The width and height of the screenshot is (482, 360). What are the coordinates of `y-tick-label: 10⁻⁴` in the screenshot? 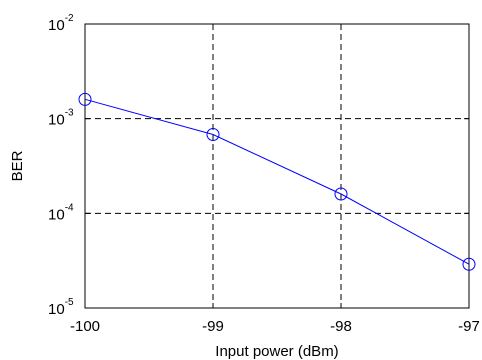 It's located at (61, 212).